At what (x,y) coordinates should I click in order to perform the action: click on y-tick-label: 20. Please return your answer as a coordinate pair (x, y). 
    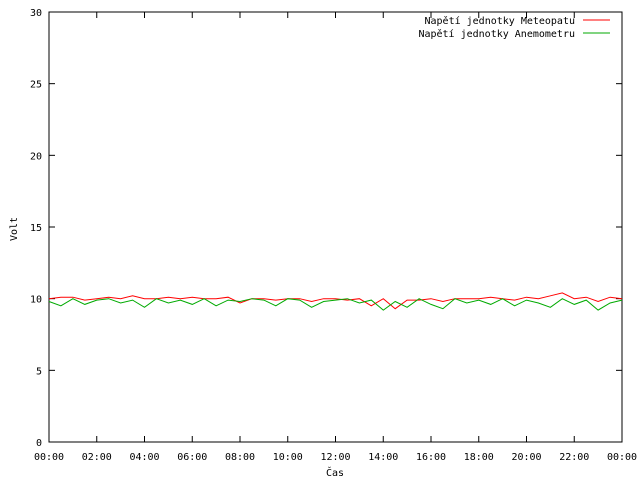
    Looking at the image, I should click on (36, 156).